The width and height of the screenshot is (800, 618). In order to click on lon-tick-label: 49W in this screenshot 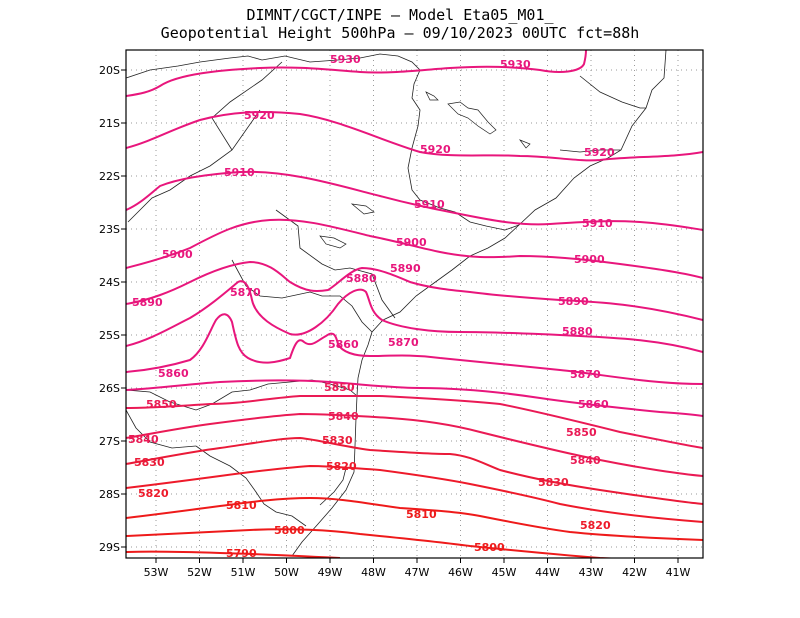, I will do `click(330, 572)`.